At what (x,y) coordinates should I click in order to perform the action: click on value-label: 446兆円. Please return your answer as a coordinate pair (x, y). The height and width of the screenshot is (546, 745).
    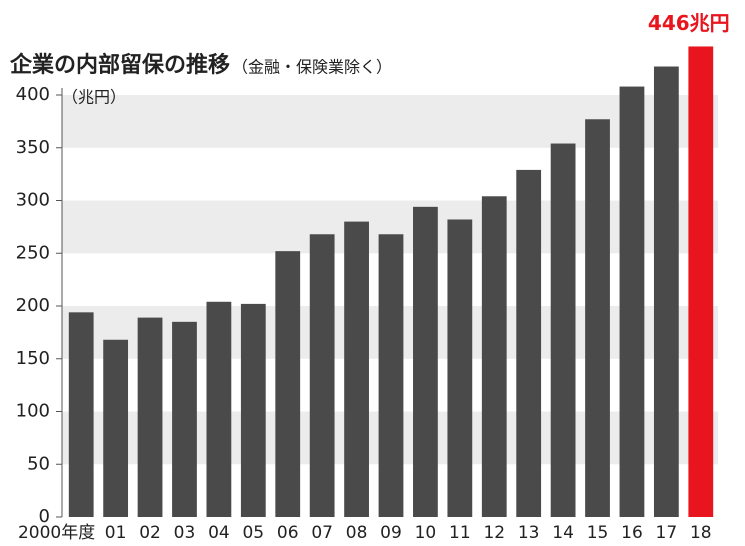
    Looking at the image, I should click on (689, 23).